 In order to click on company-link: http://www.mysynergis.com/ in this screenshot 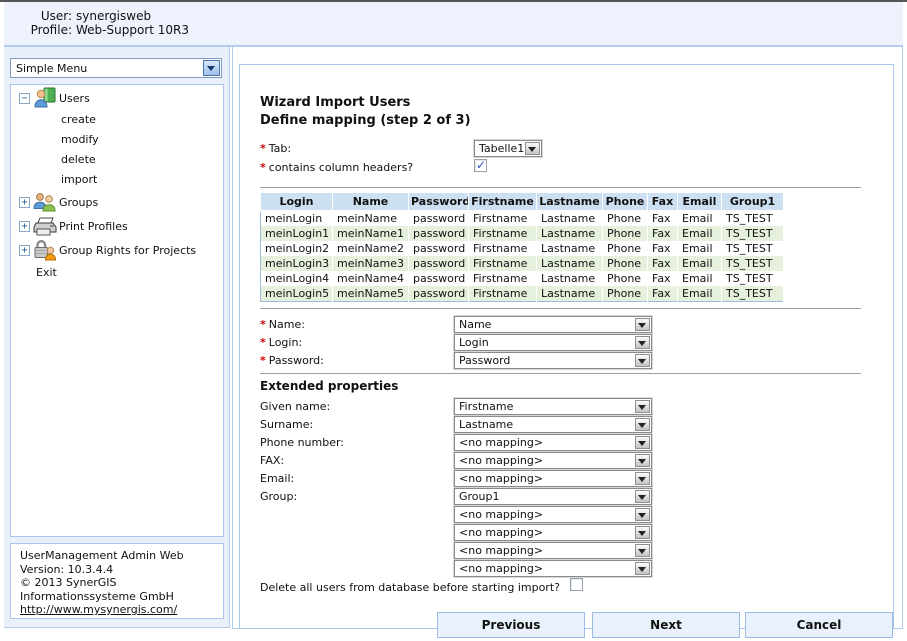, I will do `click(99, 609)`.